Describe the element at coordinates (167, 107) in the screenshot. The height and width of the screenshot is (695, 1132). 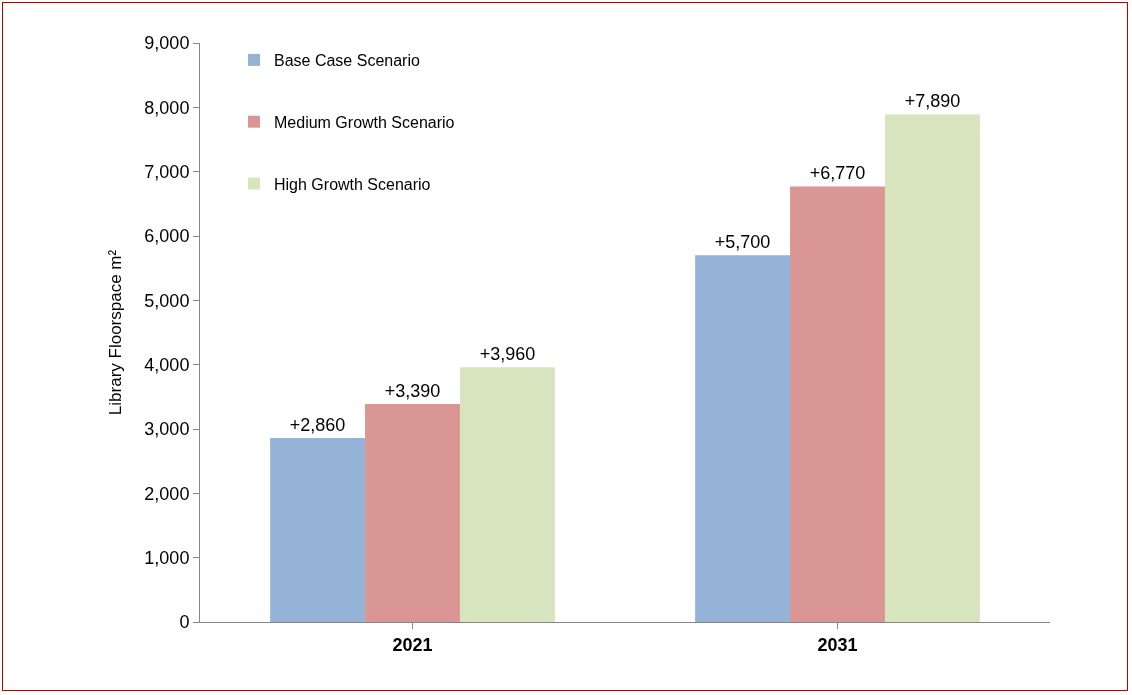
I see `y-tick-label: 8,000` at that location.